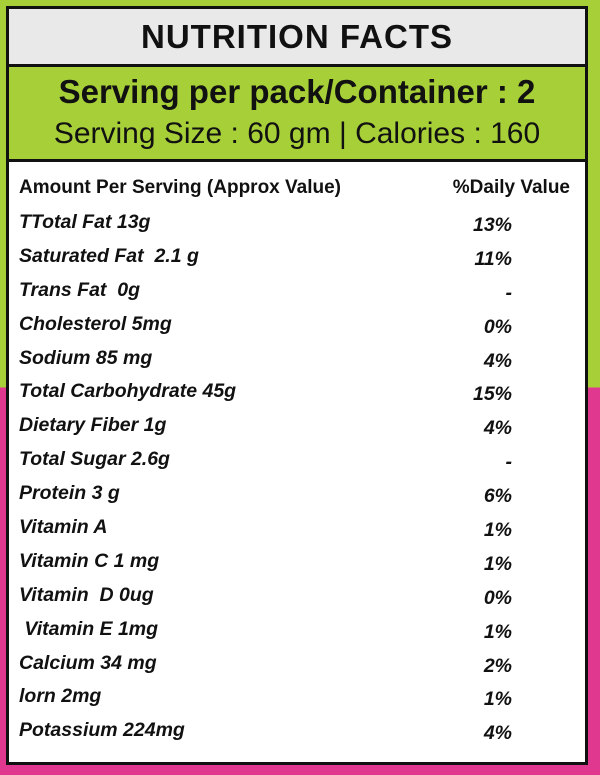 The image size is (600, 775). Describe the element at coordinates (86, 594) in the screenshot. I see `nutrient-name: Vitamin D 0ug` at that location.